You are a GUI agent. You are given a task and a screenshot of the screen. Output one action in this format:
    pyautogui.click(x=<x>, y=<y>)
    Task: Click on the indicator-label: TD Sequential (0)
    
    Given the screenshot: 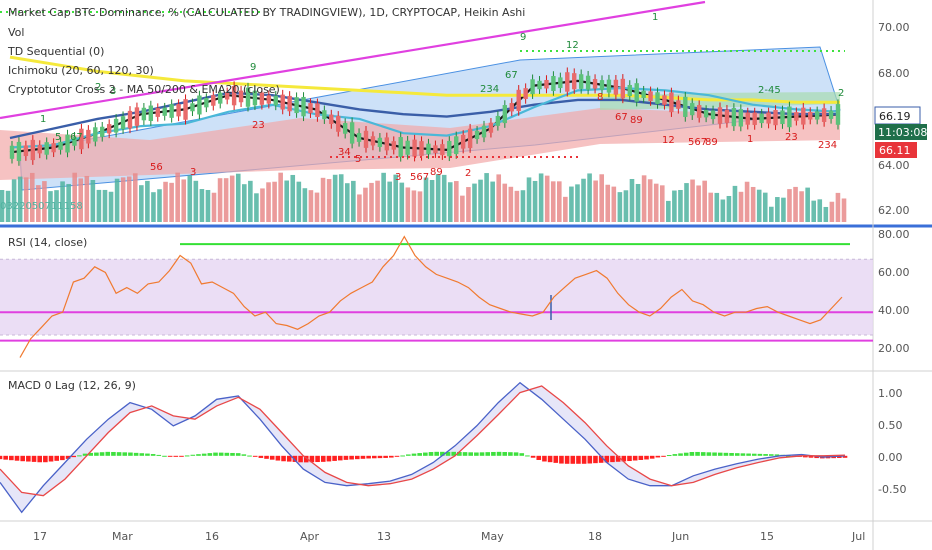 What is the action you would take?
    pyautogui.click(x=55, y=51)
    